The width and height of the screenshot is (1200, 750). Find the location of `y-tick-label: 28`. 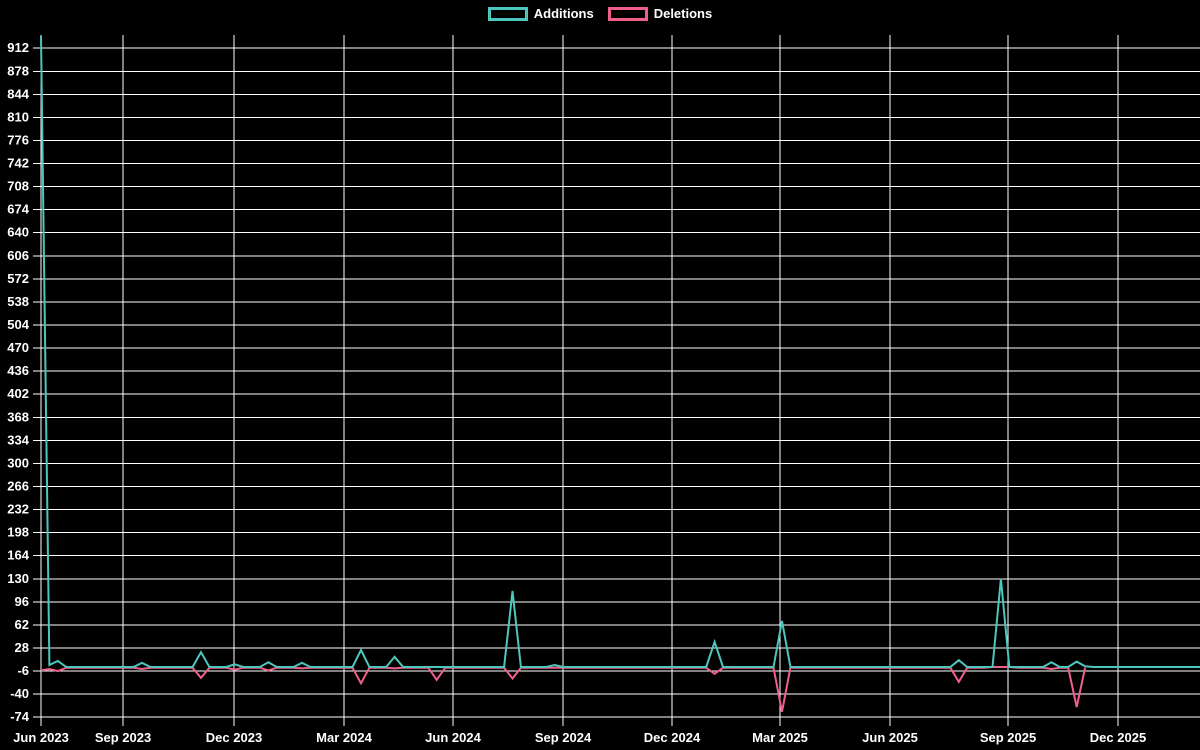

y-tick-label: 28 is located at coordinates (22, 647).